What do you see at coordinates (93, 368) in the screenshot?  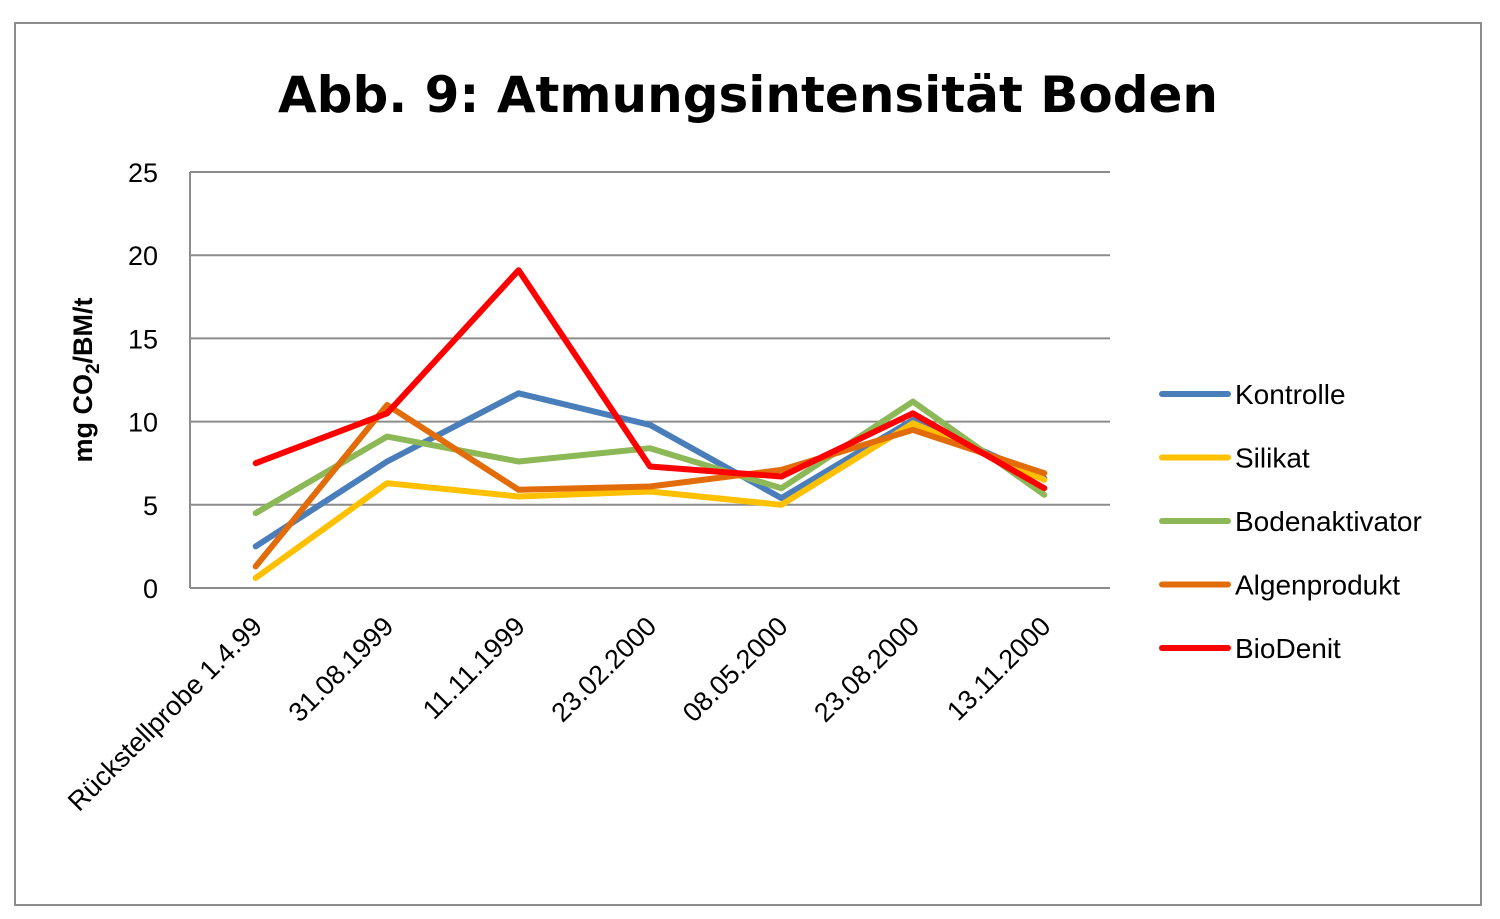 I see `y-axis-label-subscript: 2` at bounding box center [93, 368].